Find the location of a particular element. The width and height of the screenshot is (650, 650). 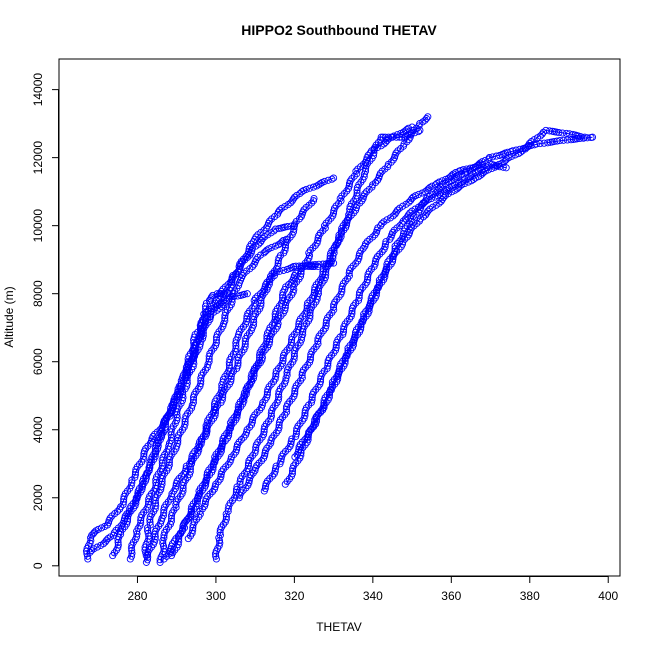

y-axis: 0 2000 4000 6000 8000 10000 12000 14000 is located at coordinates (45, 321).